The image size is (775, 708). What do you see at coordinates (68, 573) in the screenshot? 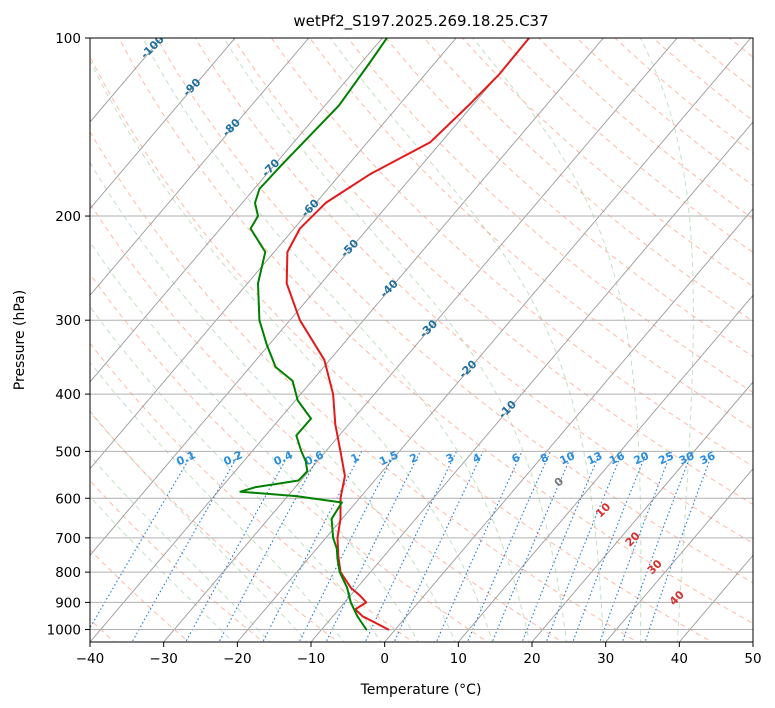
I see `y-tick-label: 800` at bounding box center [68, 573].